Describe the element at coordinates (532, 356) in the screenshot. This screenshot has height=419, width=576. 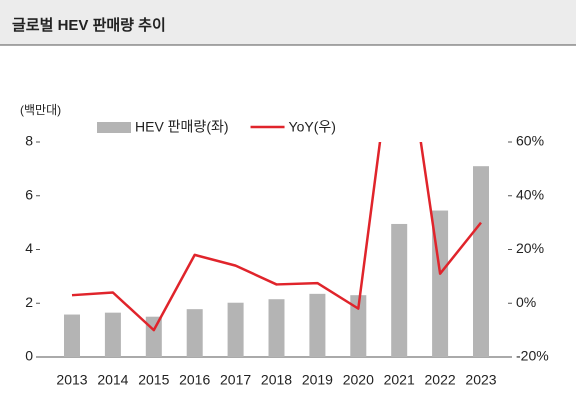
I see `y2-tick-label: -20%` at that location.